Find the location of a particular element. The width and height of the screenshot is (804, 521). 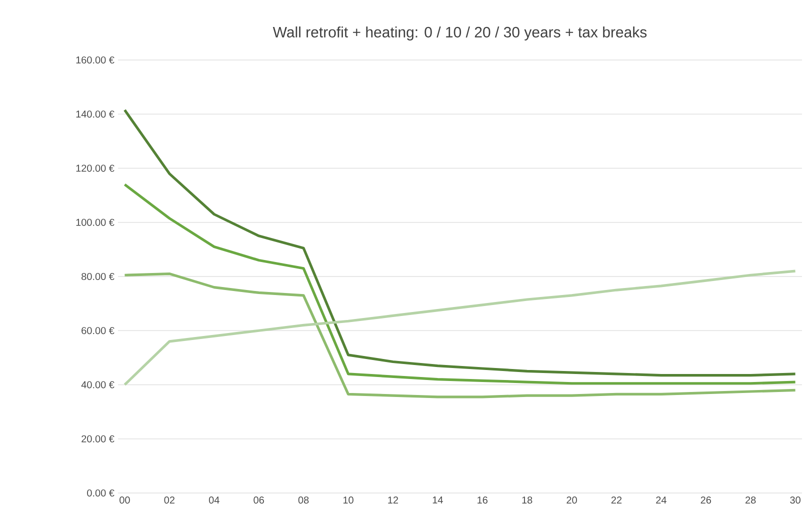

x-tick-label: 26 is located at coordinates (706, 500).